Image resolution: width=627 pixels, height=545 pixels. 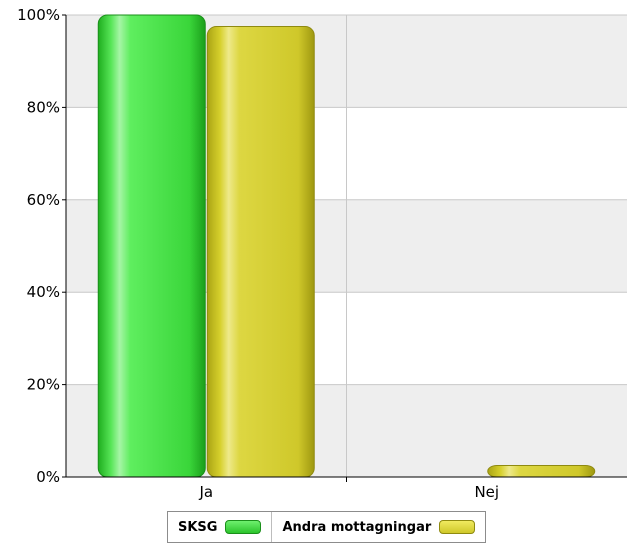 What do you see at coordinates (243, 527) in the screenshot?
I see `legend-swatch-sksg` at bounding box center [243, 527].